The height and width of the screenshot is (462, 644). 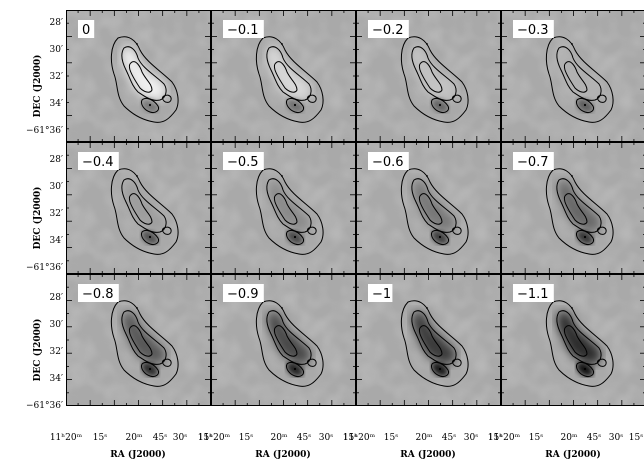 I want to click on image-panel: −0.5, so click(x=283, y=208).